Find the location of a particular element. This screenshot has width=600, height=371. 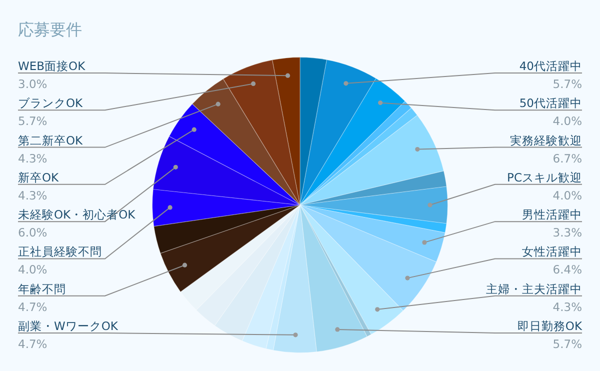

slice-label: 女性活躍中 is located at coordinates (552, 251).